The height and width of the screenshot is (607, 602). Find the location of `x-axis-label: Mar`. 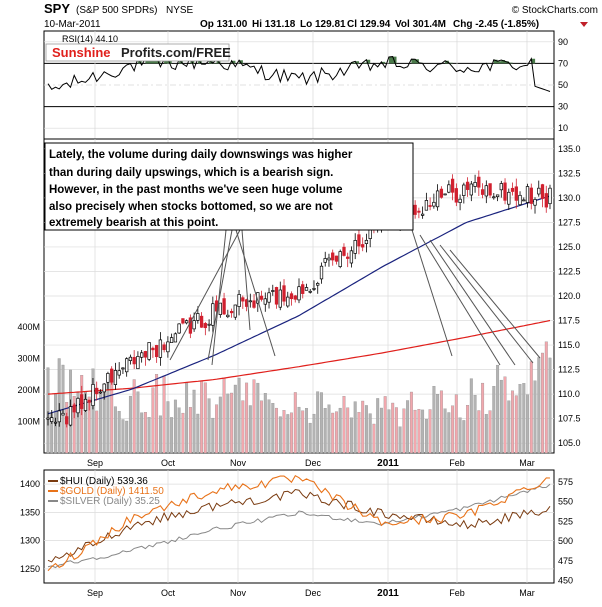

x-axis-label: Mar is located at coordinates (527, 593).